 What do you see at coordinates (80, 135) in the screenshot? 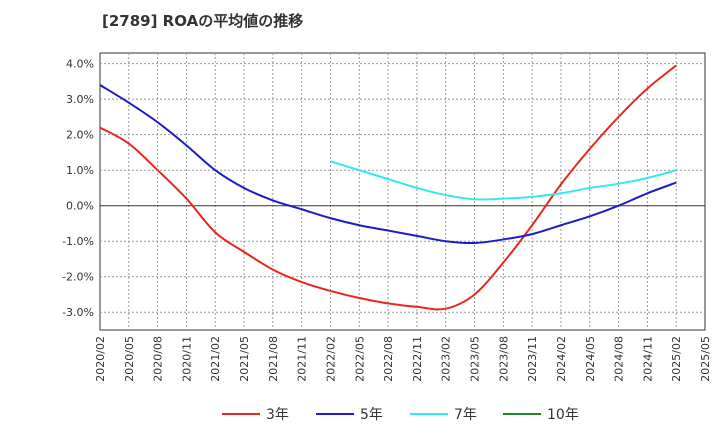
I see `y-tick-label: 2.0%` at bounding box center [80, 135].